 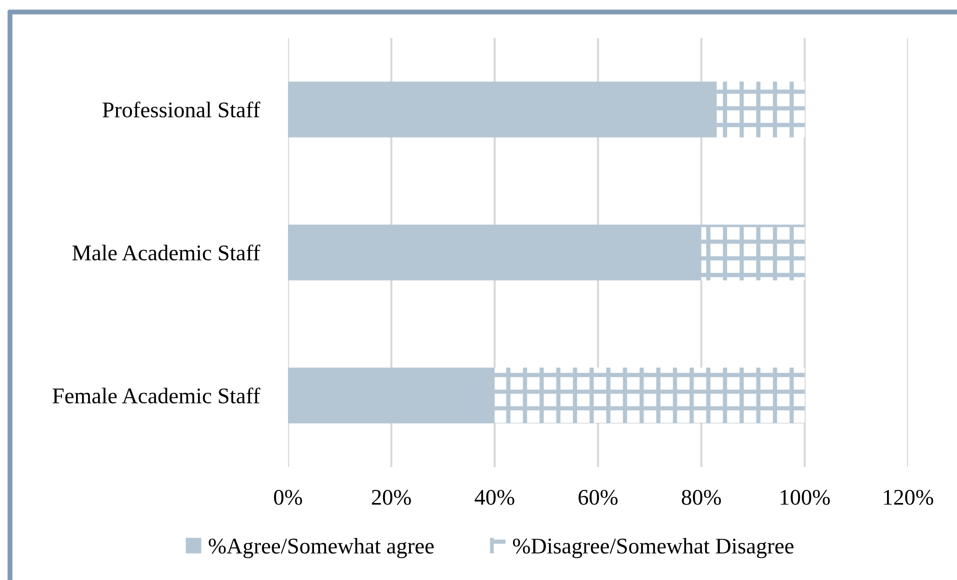 I want to click on x-tick-label: 80%, so click(x=701, y=497).